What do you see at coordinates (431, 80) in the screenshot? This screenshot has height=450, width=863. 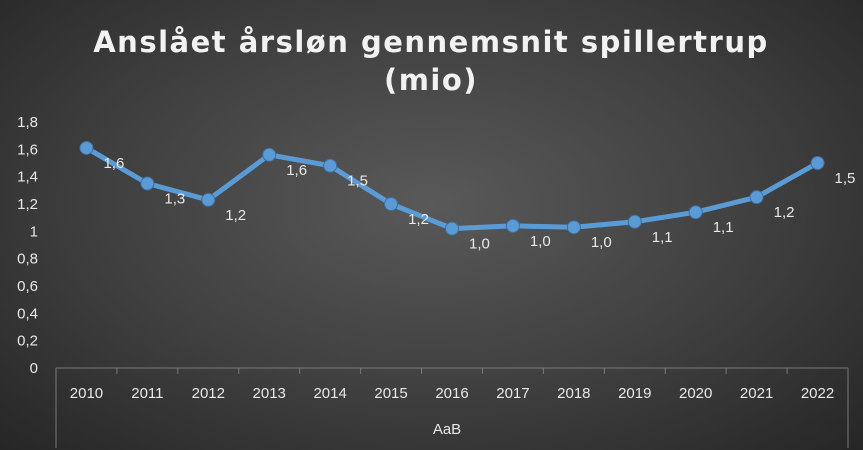 I see `chart-title-line-2: (mio)` at bounding box center [431, 80].